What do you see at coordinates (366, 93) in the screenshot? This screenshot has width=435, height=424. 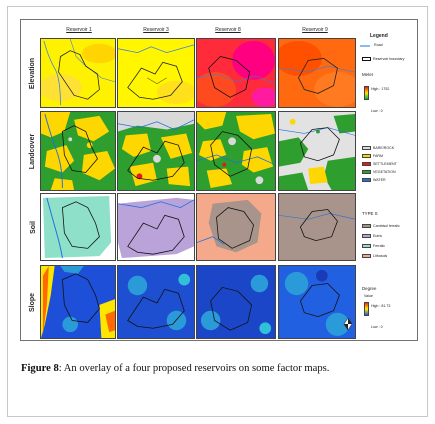 I see `elevation-color-ramp` at bounding box center [366, 93].